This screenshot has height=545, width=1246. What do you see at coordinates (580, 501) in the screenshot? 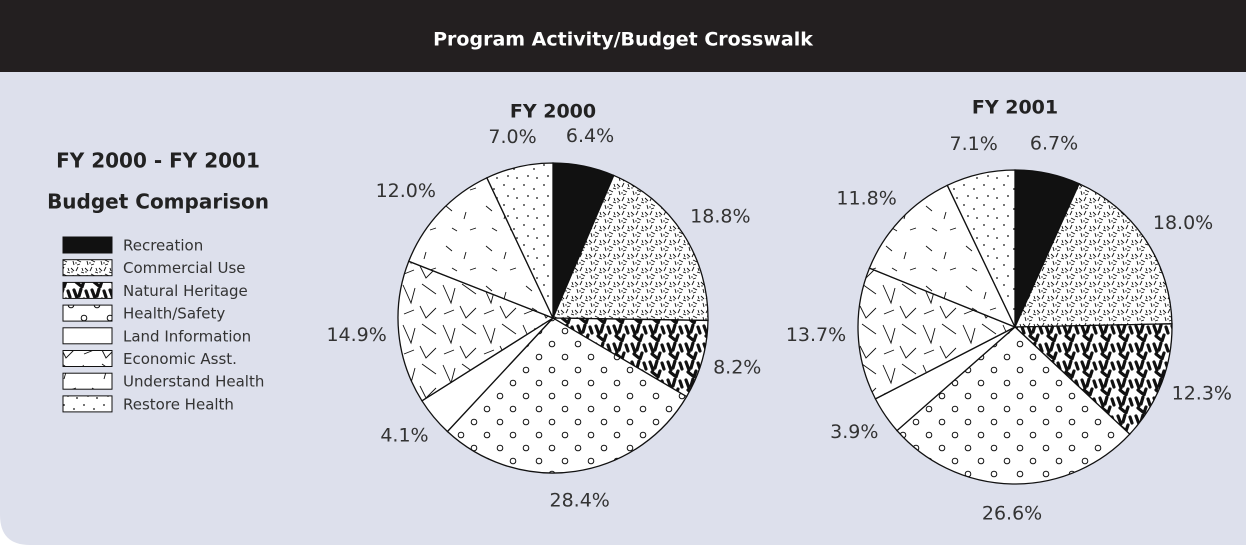
I see `slice-label: 28.4%` at bounding box center [580, 501].